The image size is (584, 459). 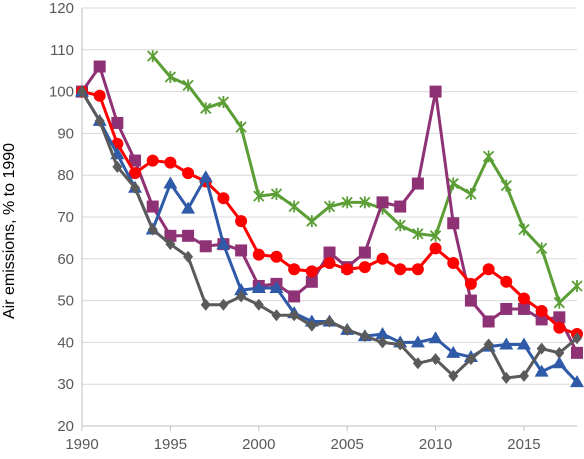 What do you see at coordinates (65, 426) in the screenshot?
I see `y-tick-label: 20` at bounding box center [65, 426].